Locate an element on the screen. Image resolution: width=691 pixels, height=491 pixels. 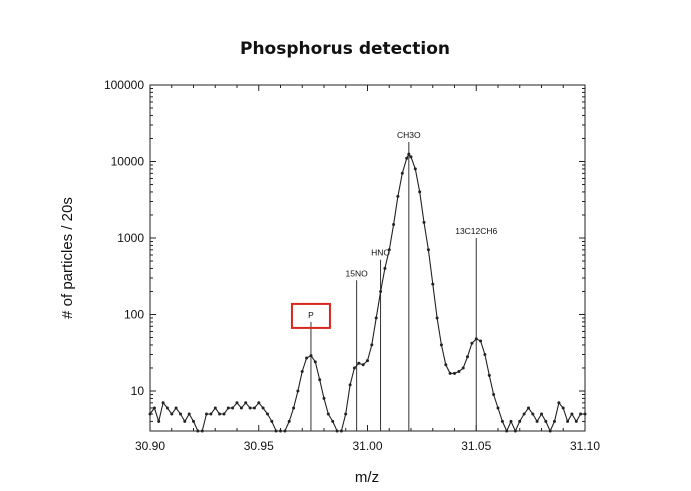
annotation-label: P is located at coordinates (311, 315).